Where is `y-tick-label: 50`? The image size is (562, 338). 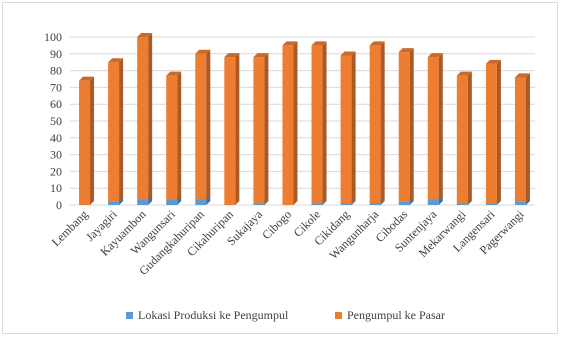 y-tick-label: 50 is located at coordinates (56, 121).